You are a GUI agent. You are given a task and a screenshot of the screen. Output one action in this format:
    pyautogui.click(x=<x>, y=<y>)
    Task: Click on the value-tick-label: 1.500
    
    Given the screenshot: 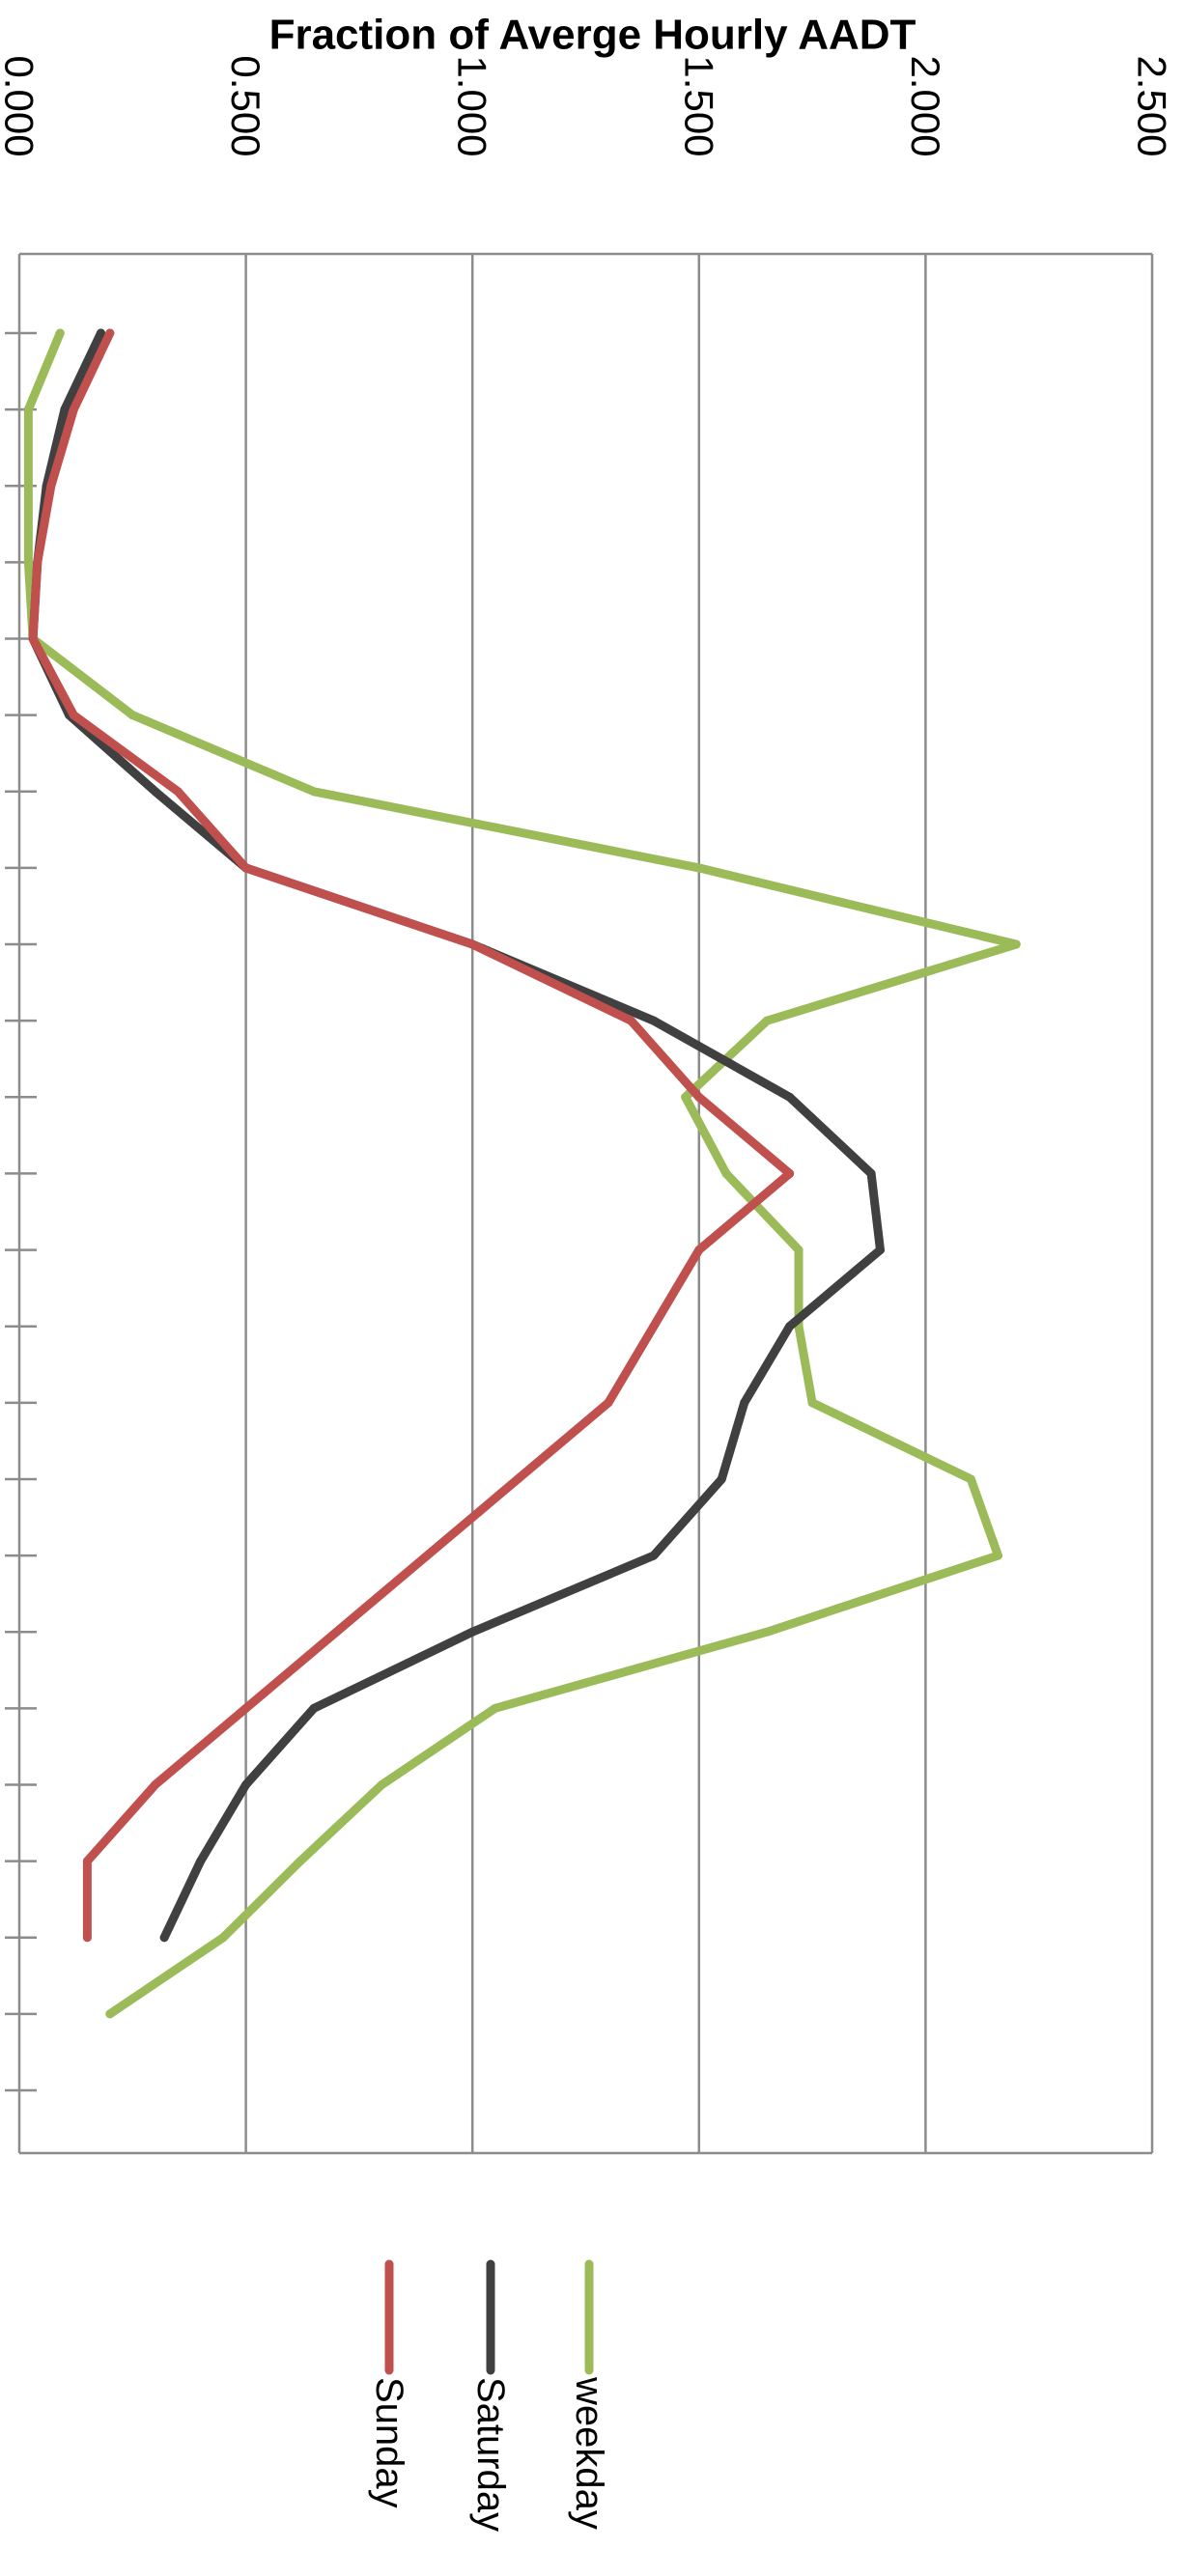 What is the action you would take?
    pyautogui.click(x=698, y=106)
    